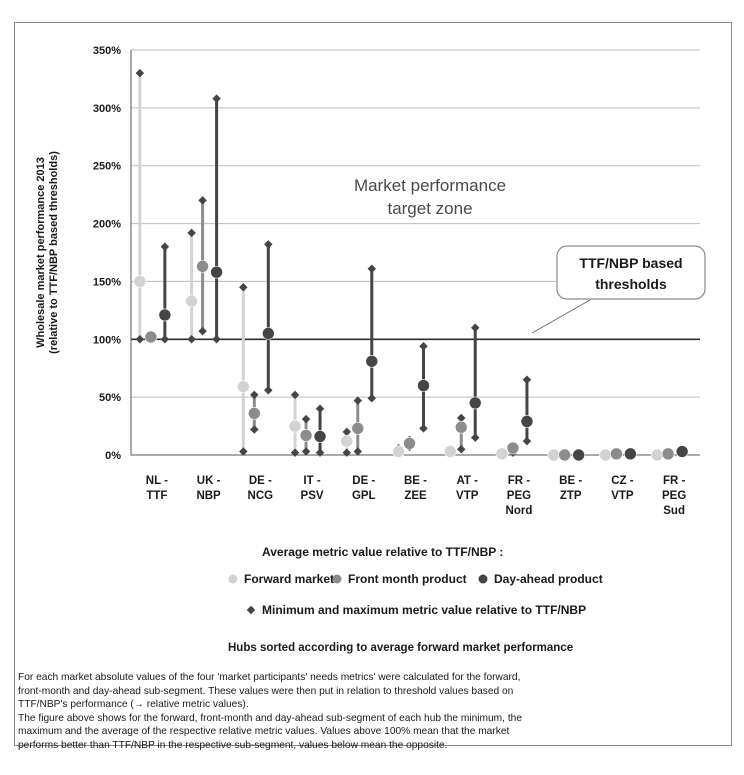  What do you see at coordinates (107, 51) in the screenshot?
I see `y-tick-label: 350%` at bounding box center [107, 51].